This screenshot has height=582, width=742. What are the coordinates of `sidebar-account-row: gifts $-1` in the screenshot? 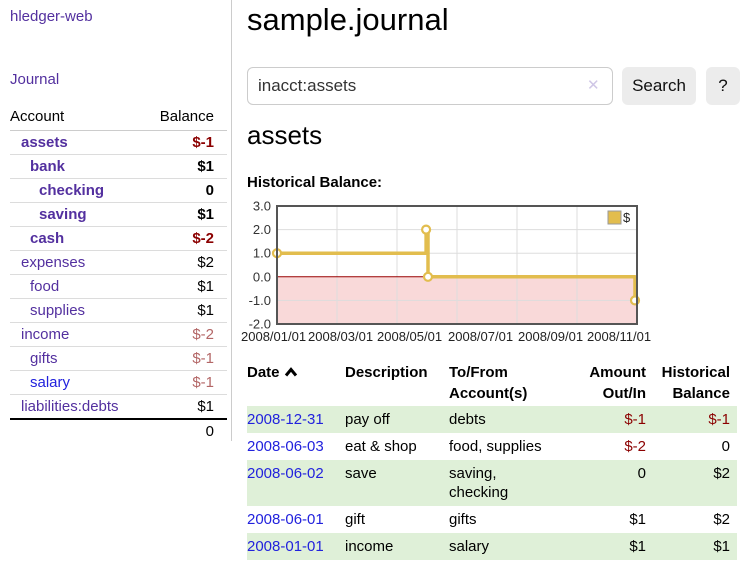 It's located at (118, 358).